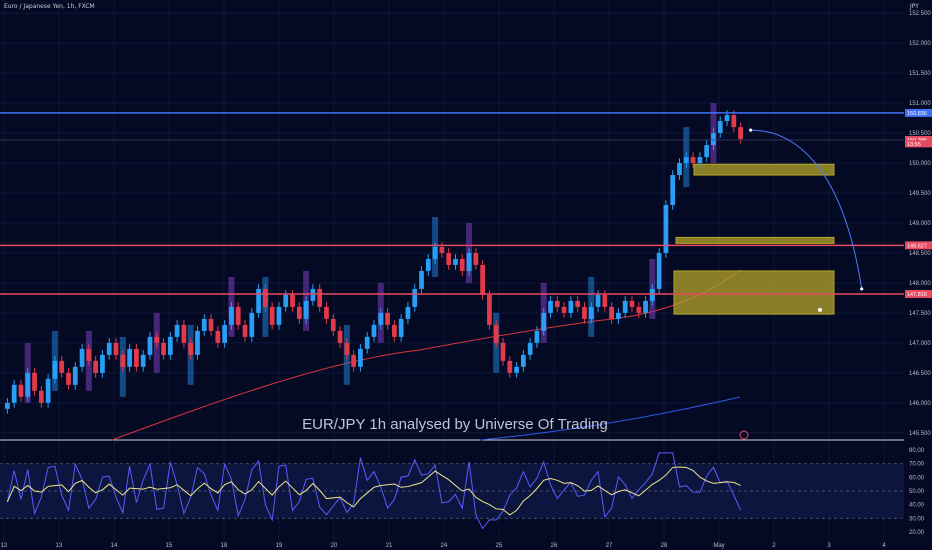  What do you see at coordinates (114, 546) in the screenshot?
I see `time-tick-label: 14` at bounding box center [114, 546].